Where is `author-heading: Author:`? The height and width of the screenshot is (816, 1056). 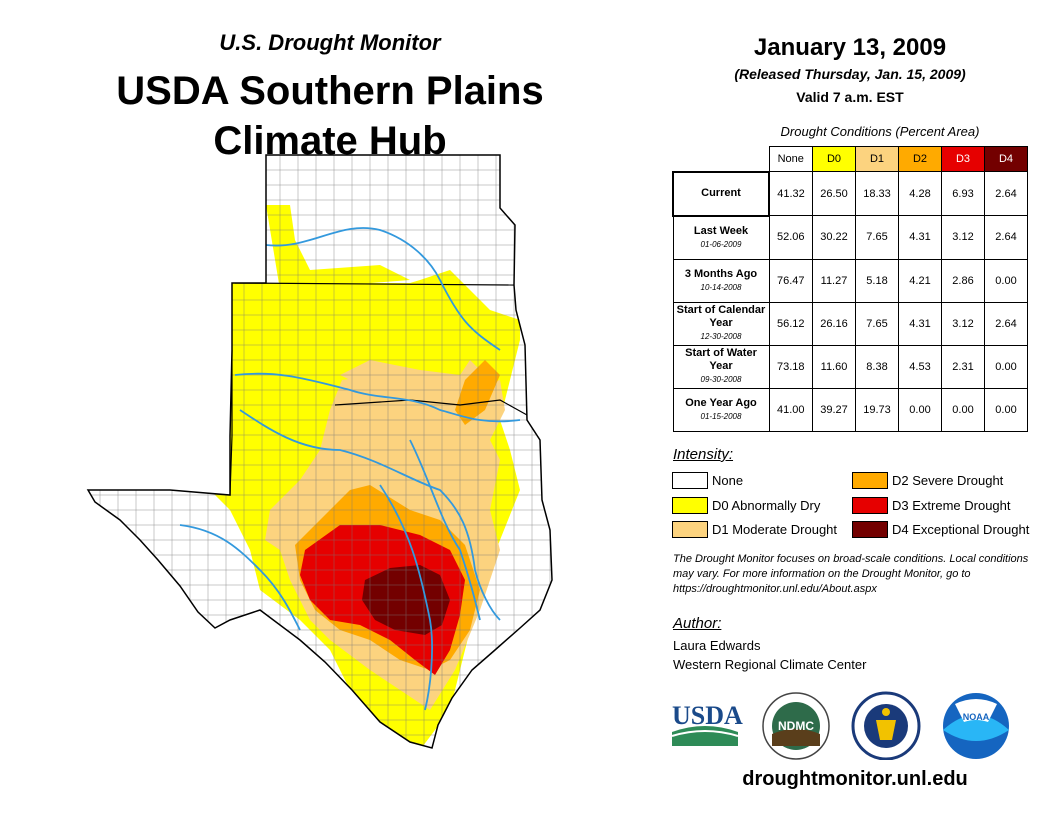 author-heading: Author: is located at coordinates (697, 623).